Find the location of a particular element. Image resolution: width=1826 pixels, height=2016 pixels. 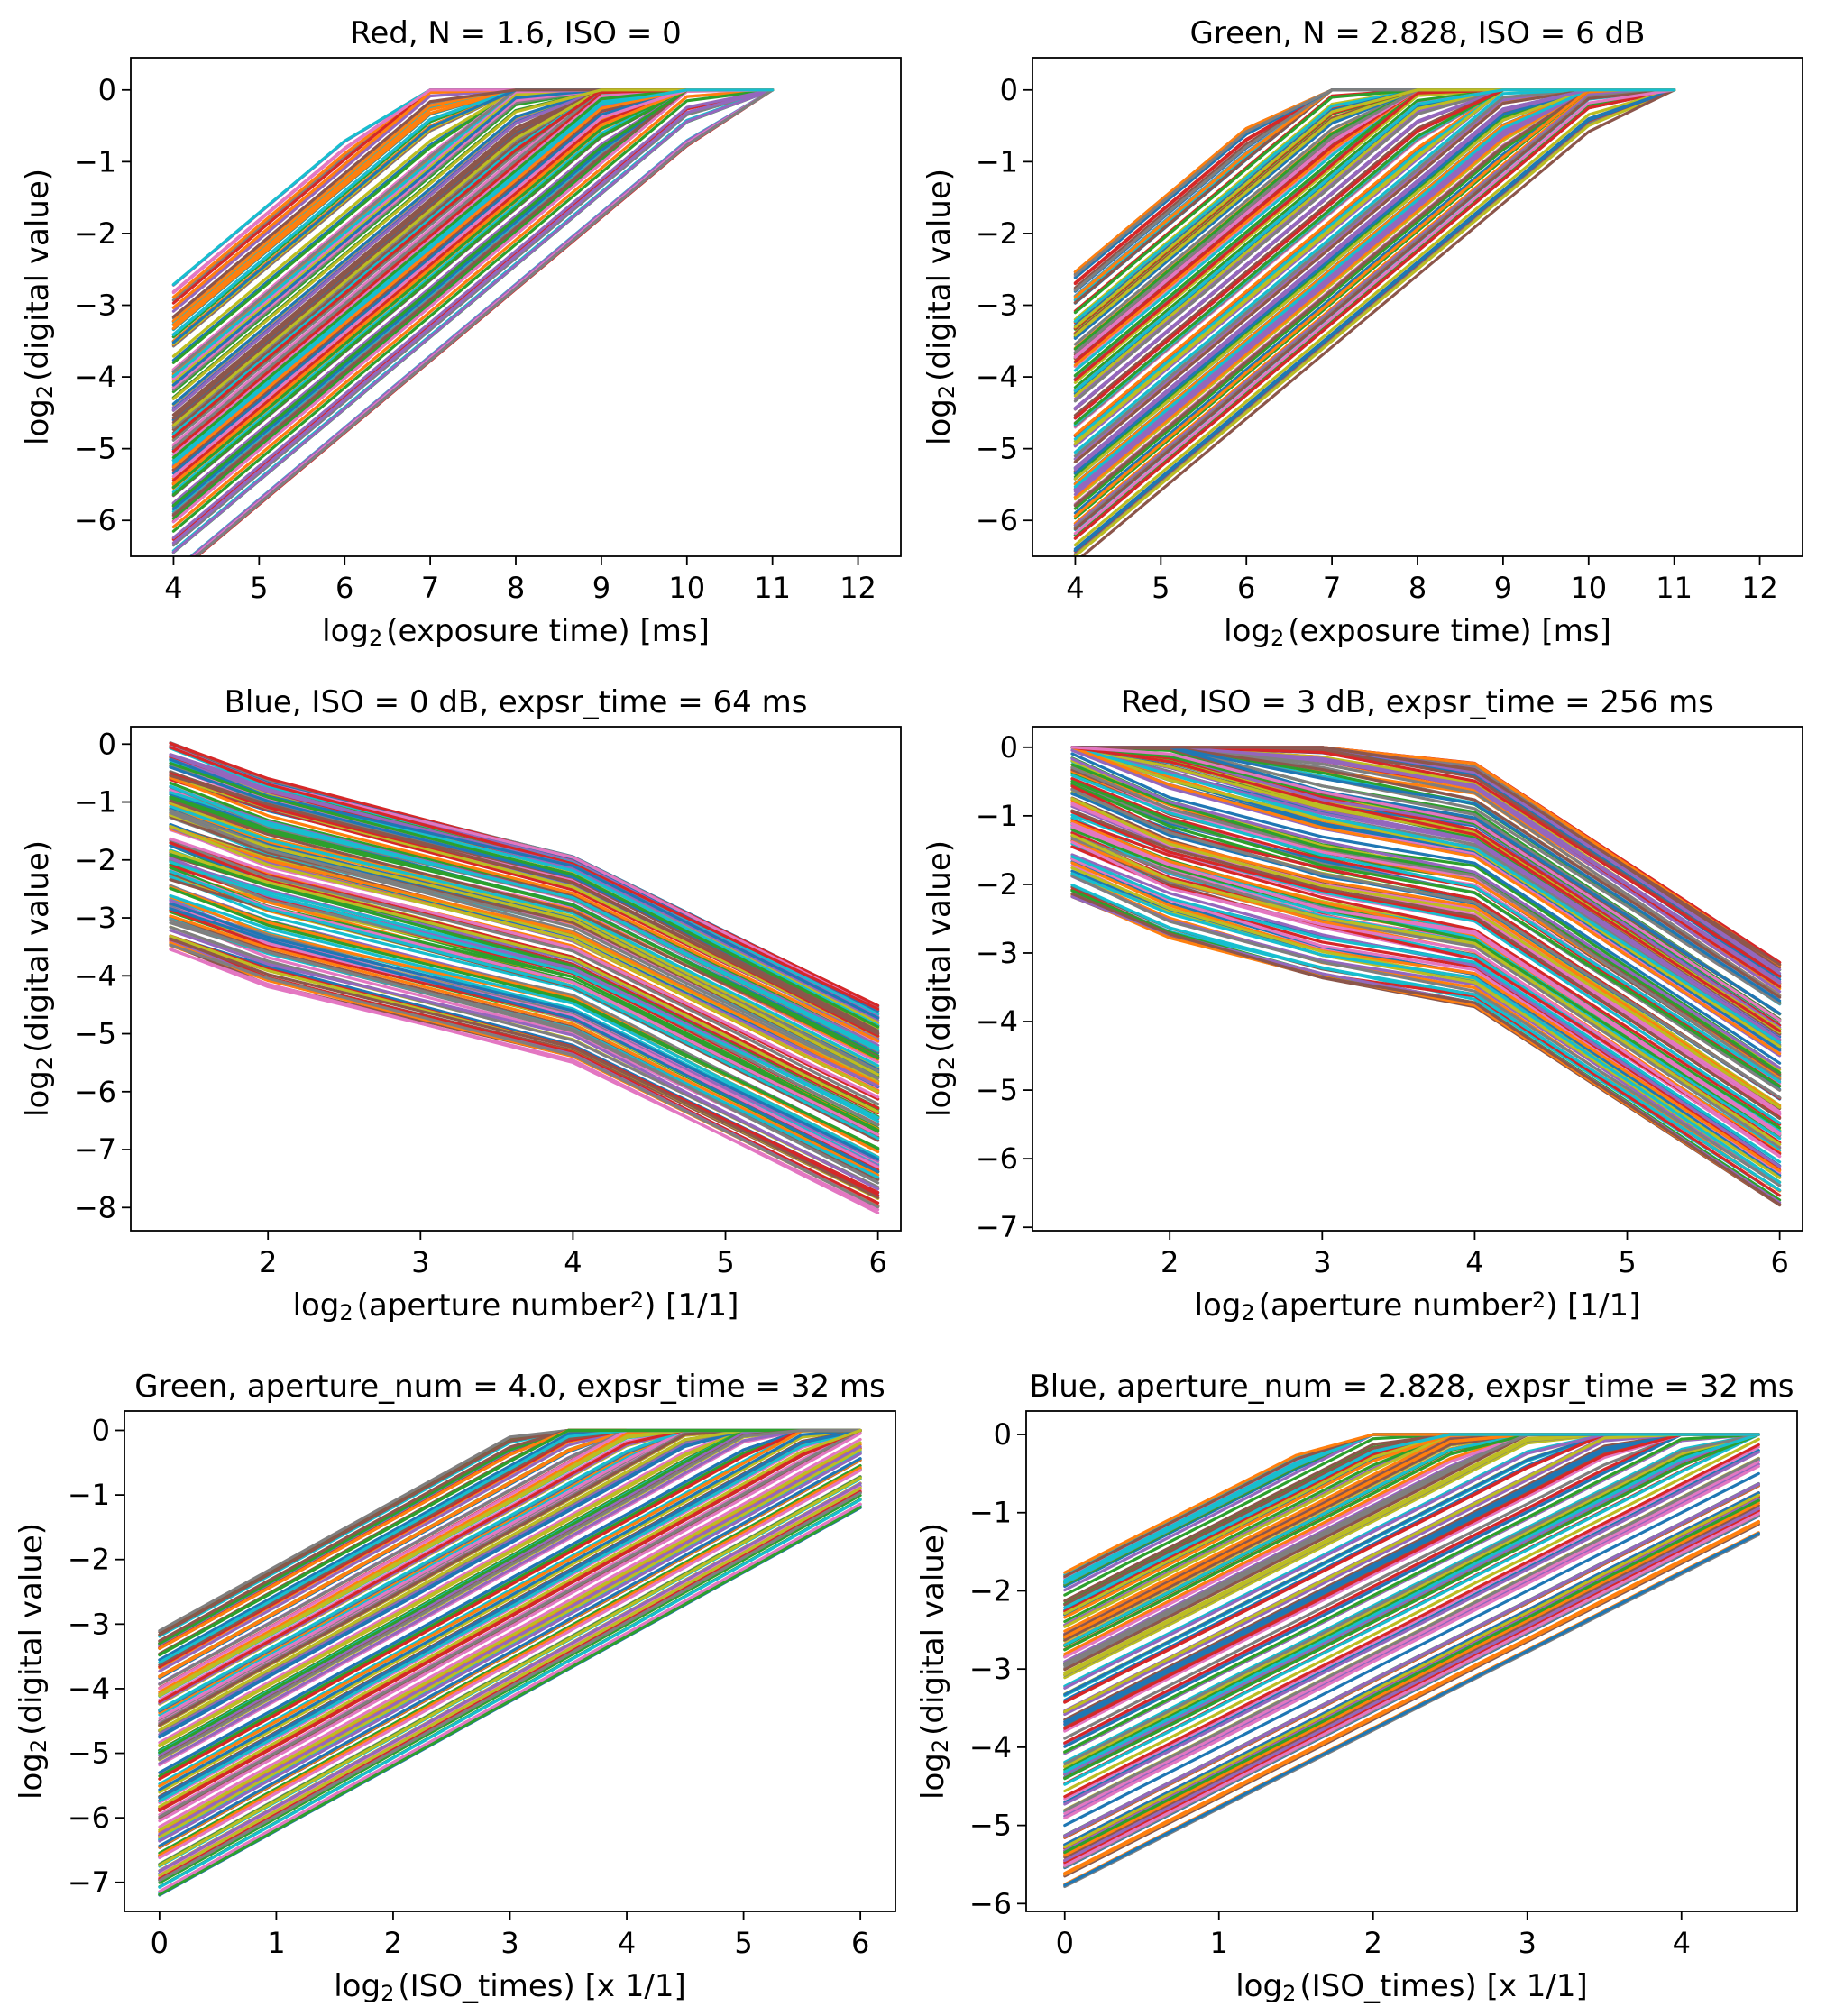

label-part: (digital value) is located at coordinates (38, 947).